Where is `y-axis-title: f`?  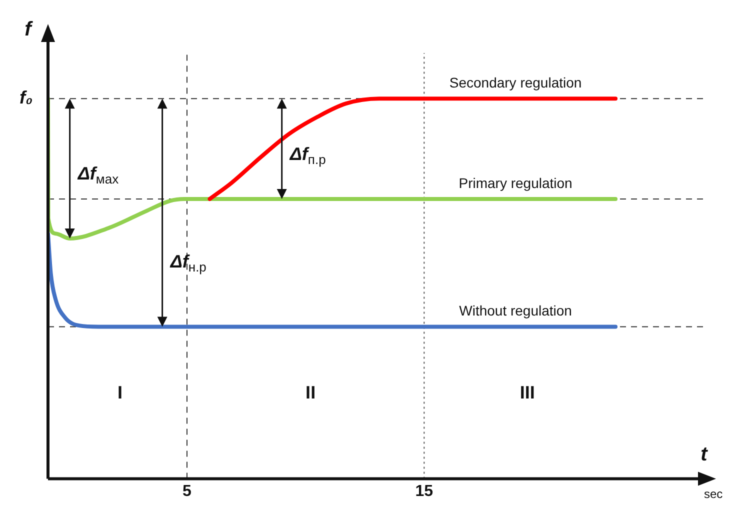 y-axis-title: f is located at coordinates (29, 29).